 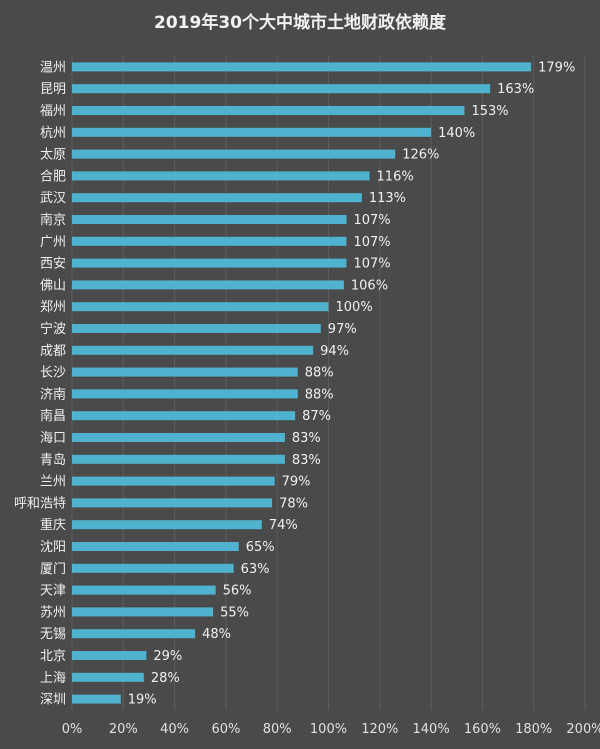 I want to click on value-label-18: 83%, so click(x=306, y=460).